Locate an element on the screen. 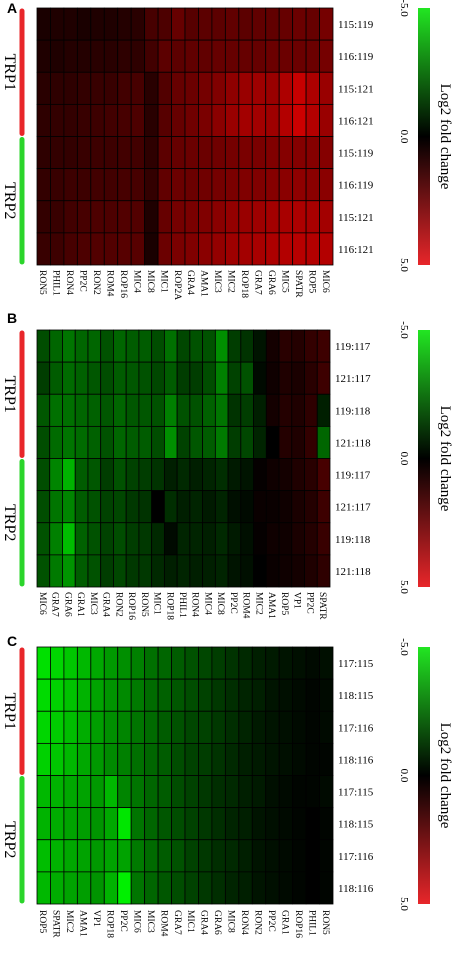 Image resolution: width=461 pixels, height=964 pixels. column-label: SPATR is located at coordinates (56, 924).